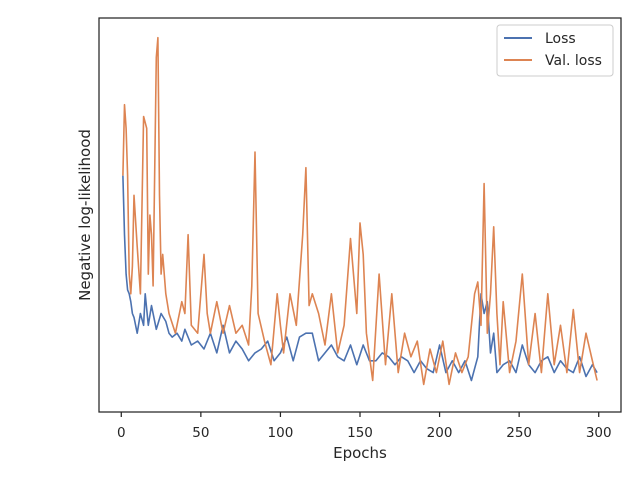  I want to click on x-tick-label: 150, so click(360, 433).